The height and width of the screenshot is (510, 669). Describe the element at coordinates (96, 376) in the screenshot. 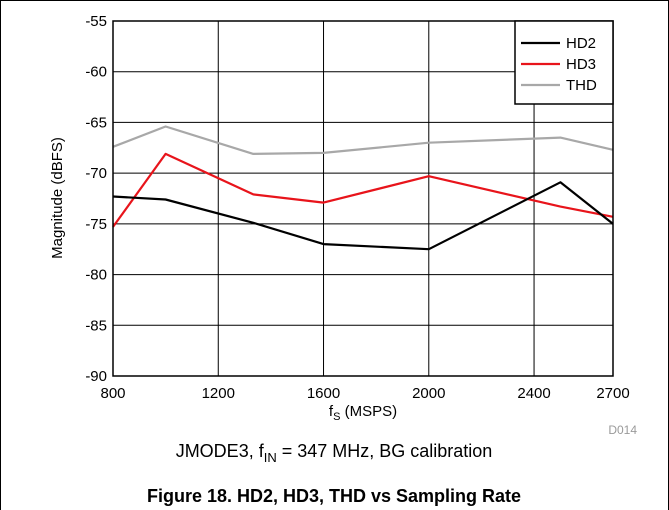

I see `y-tick-label: -90` at that location.